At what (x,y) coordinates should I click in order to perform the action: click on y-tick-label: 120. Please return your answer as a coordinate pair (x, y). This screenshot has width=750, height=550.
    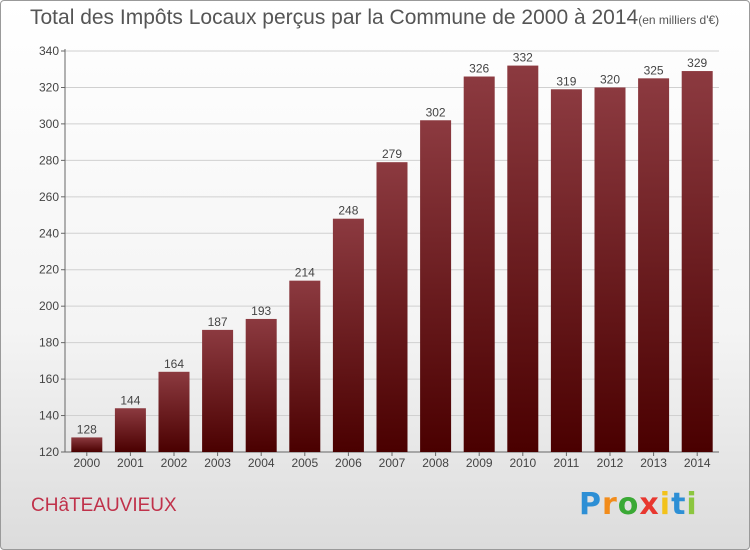
    Looking at the image, I should click on (49, 452).